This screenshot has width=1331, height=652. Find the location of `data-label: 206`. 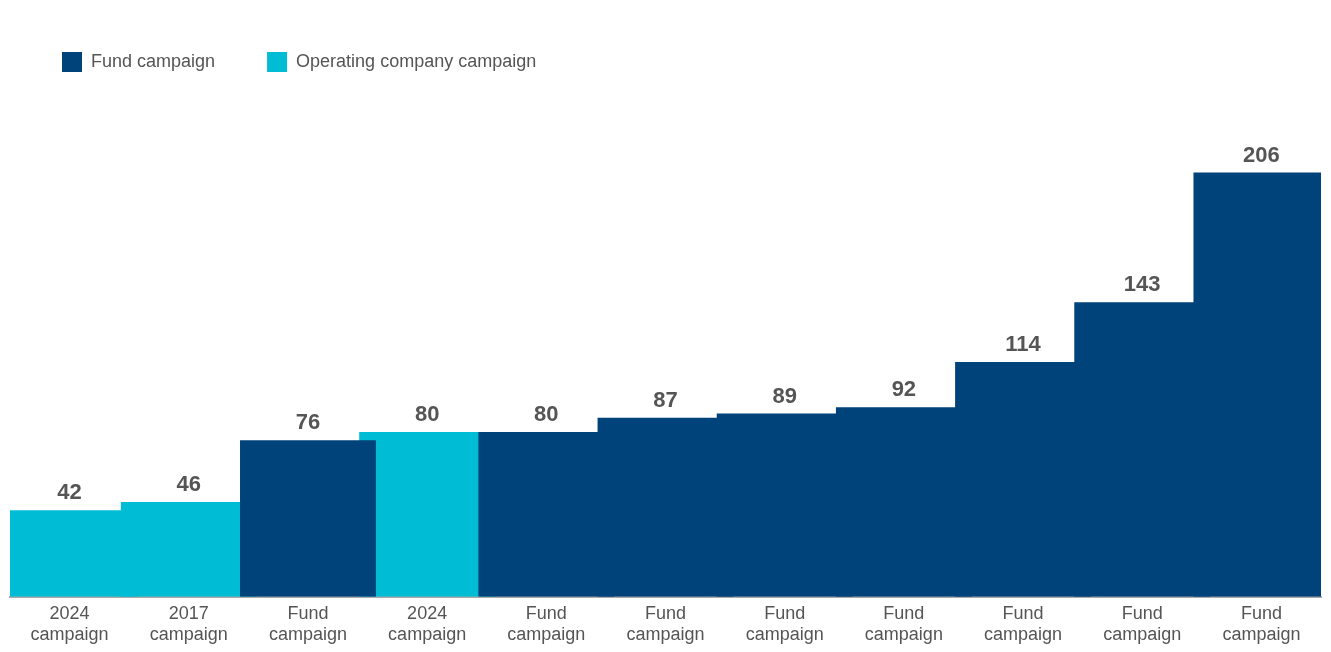

data-label: 206 is located at coordinates (1261, 154).